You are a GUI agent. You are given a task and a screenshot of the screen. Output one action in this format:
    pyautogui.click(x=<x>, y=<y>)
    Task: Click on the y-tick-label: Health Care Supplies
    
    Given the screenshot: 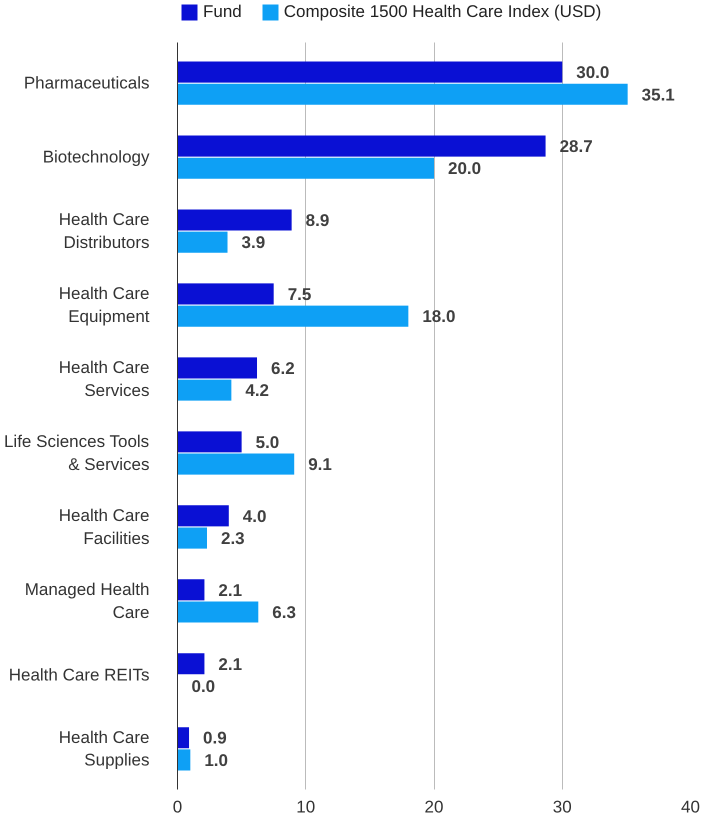 What is the action you would take?
    pyautogui.click(x=104, y=749)
    